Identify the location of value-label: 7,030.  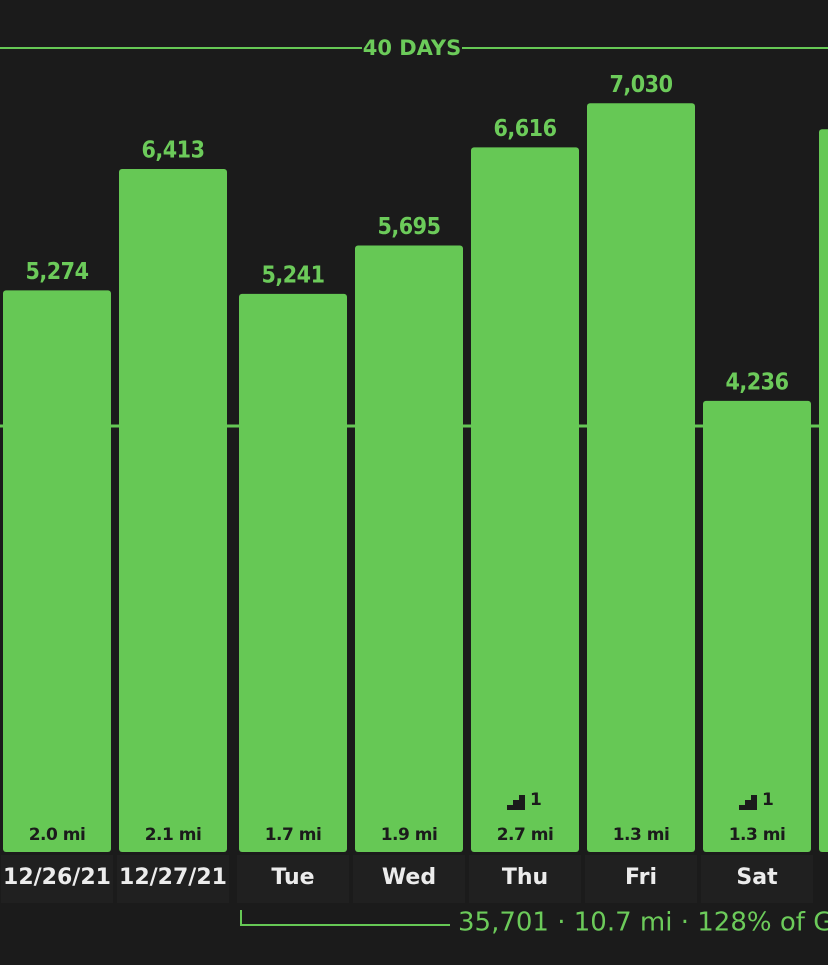
(641, 85).